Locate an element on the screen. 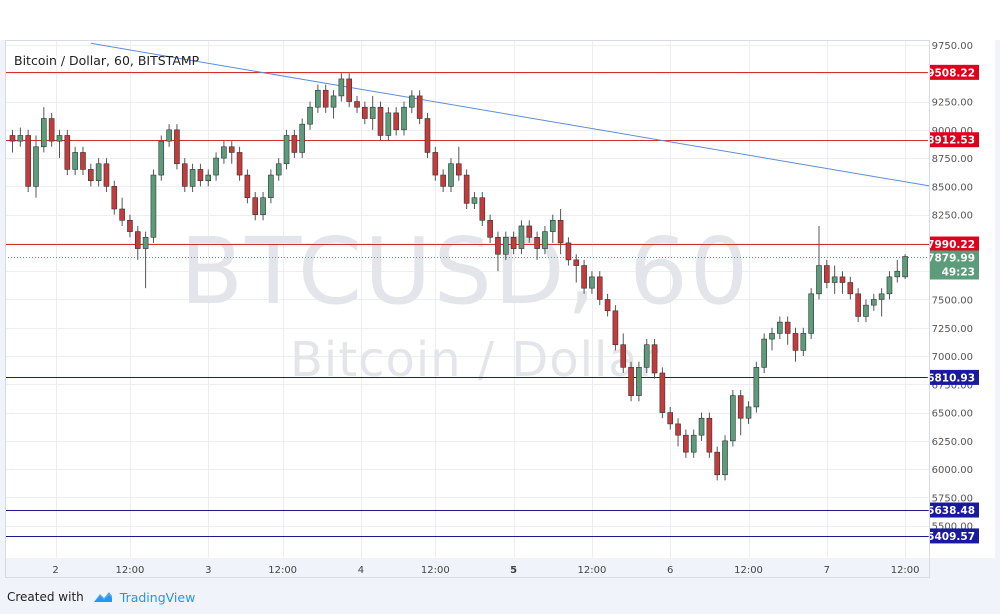 The image size is (1000, 614). watermark-name: Bitcoin / Dollar is located at coordinates (474, 360).